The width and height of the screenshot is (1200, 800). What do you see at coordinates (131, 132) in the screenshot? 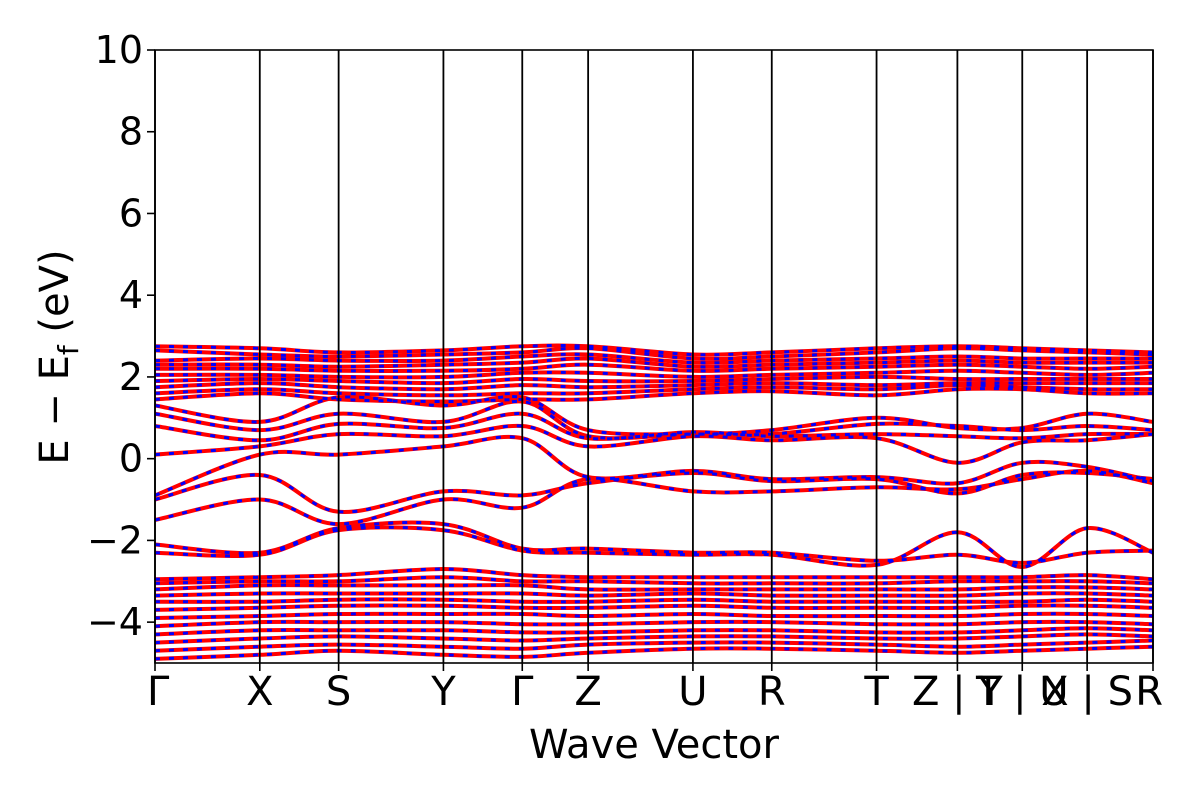
I see `y-tick-label: 8` at bounding box center [131, 132].